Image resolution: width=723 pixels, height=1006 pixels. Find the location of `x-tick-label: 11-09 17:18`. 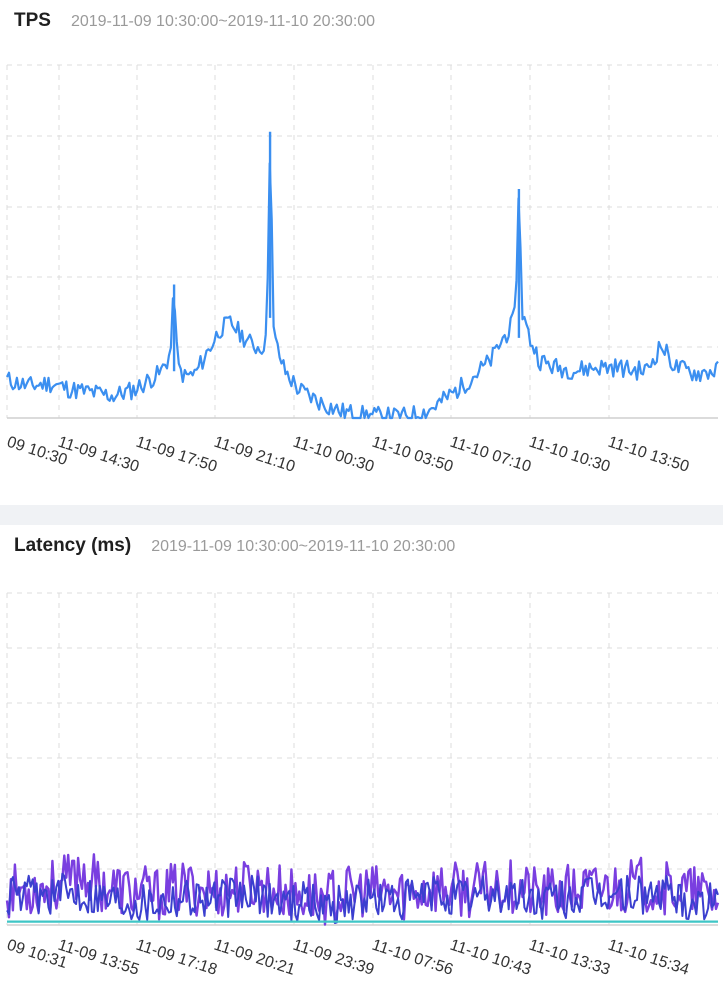

x-tick-label: 11-09 17:18 is located at coordinates (176, 958).